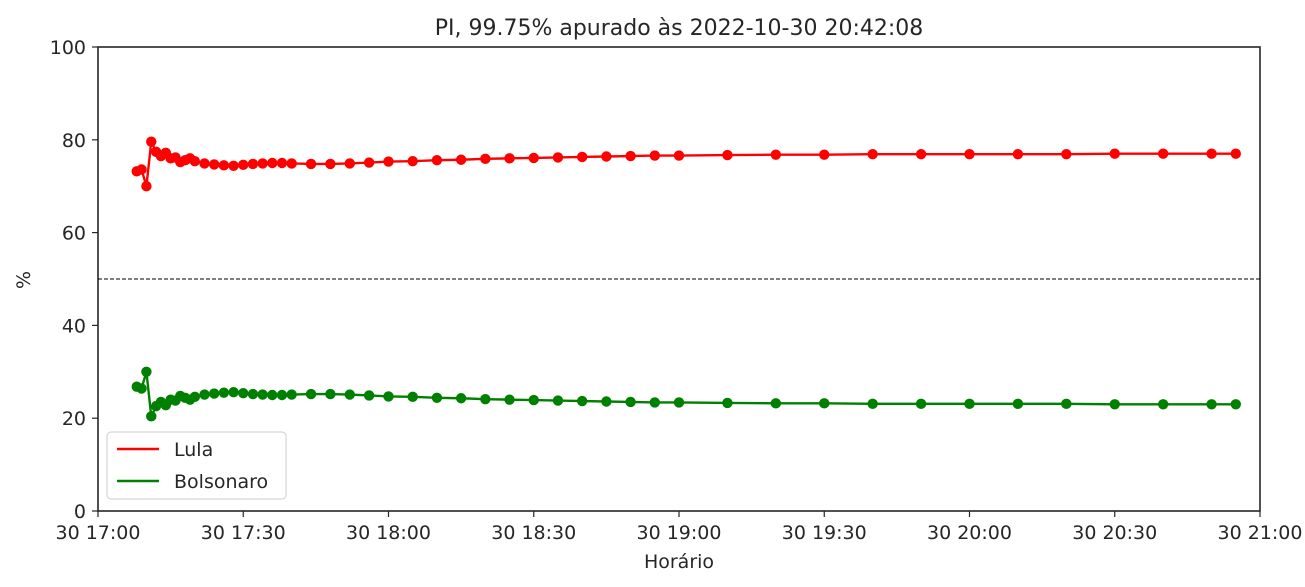 The image size is (1305, 587). Describe the element at coordinates (1260, 533) in the screenshot. I see `x-tick-label: 30 21:00` at that location.